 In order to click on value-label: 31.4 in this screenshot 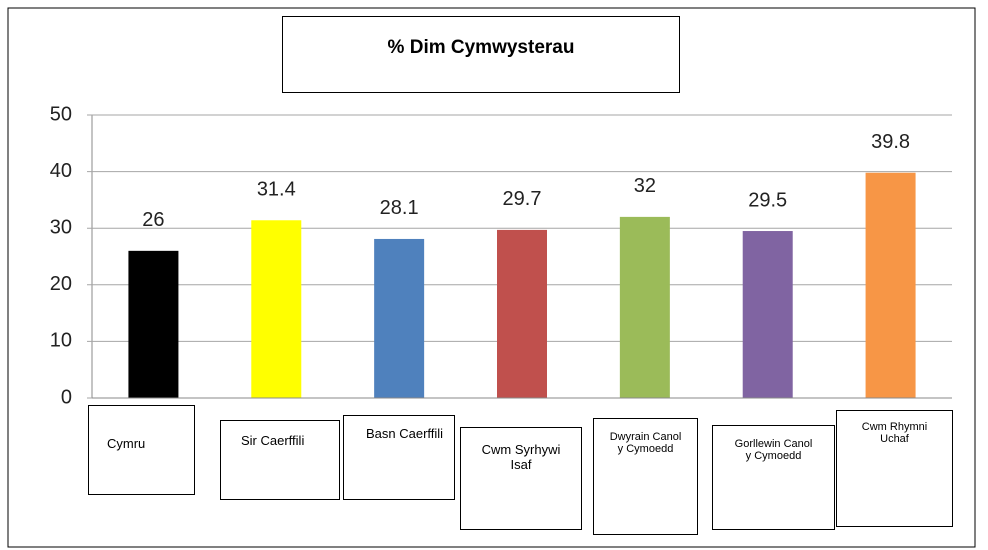, I will do `click(276, 190)`.